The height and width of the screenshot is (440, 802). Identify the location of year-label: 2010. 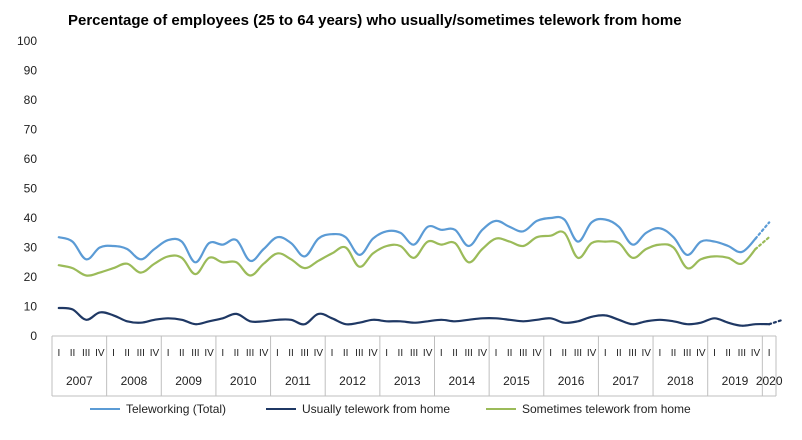
(243, 381).